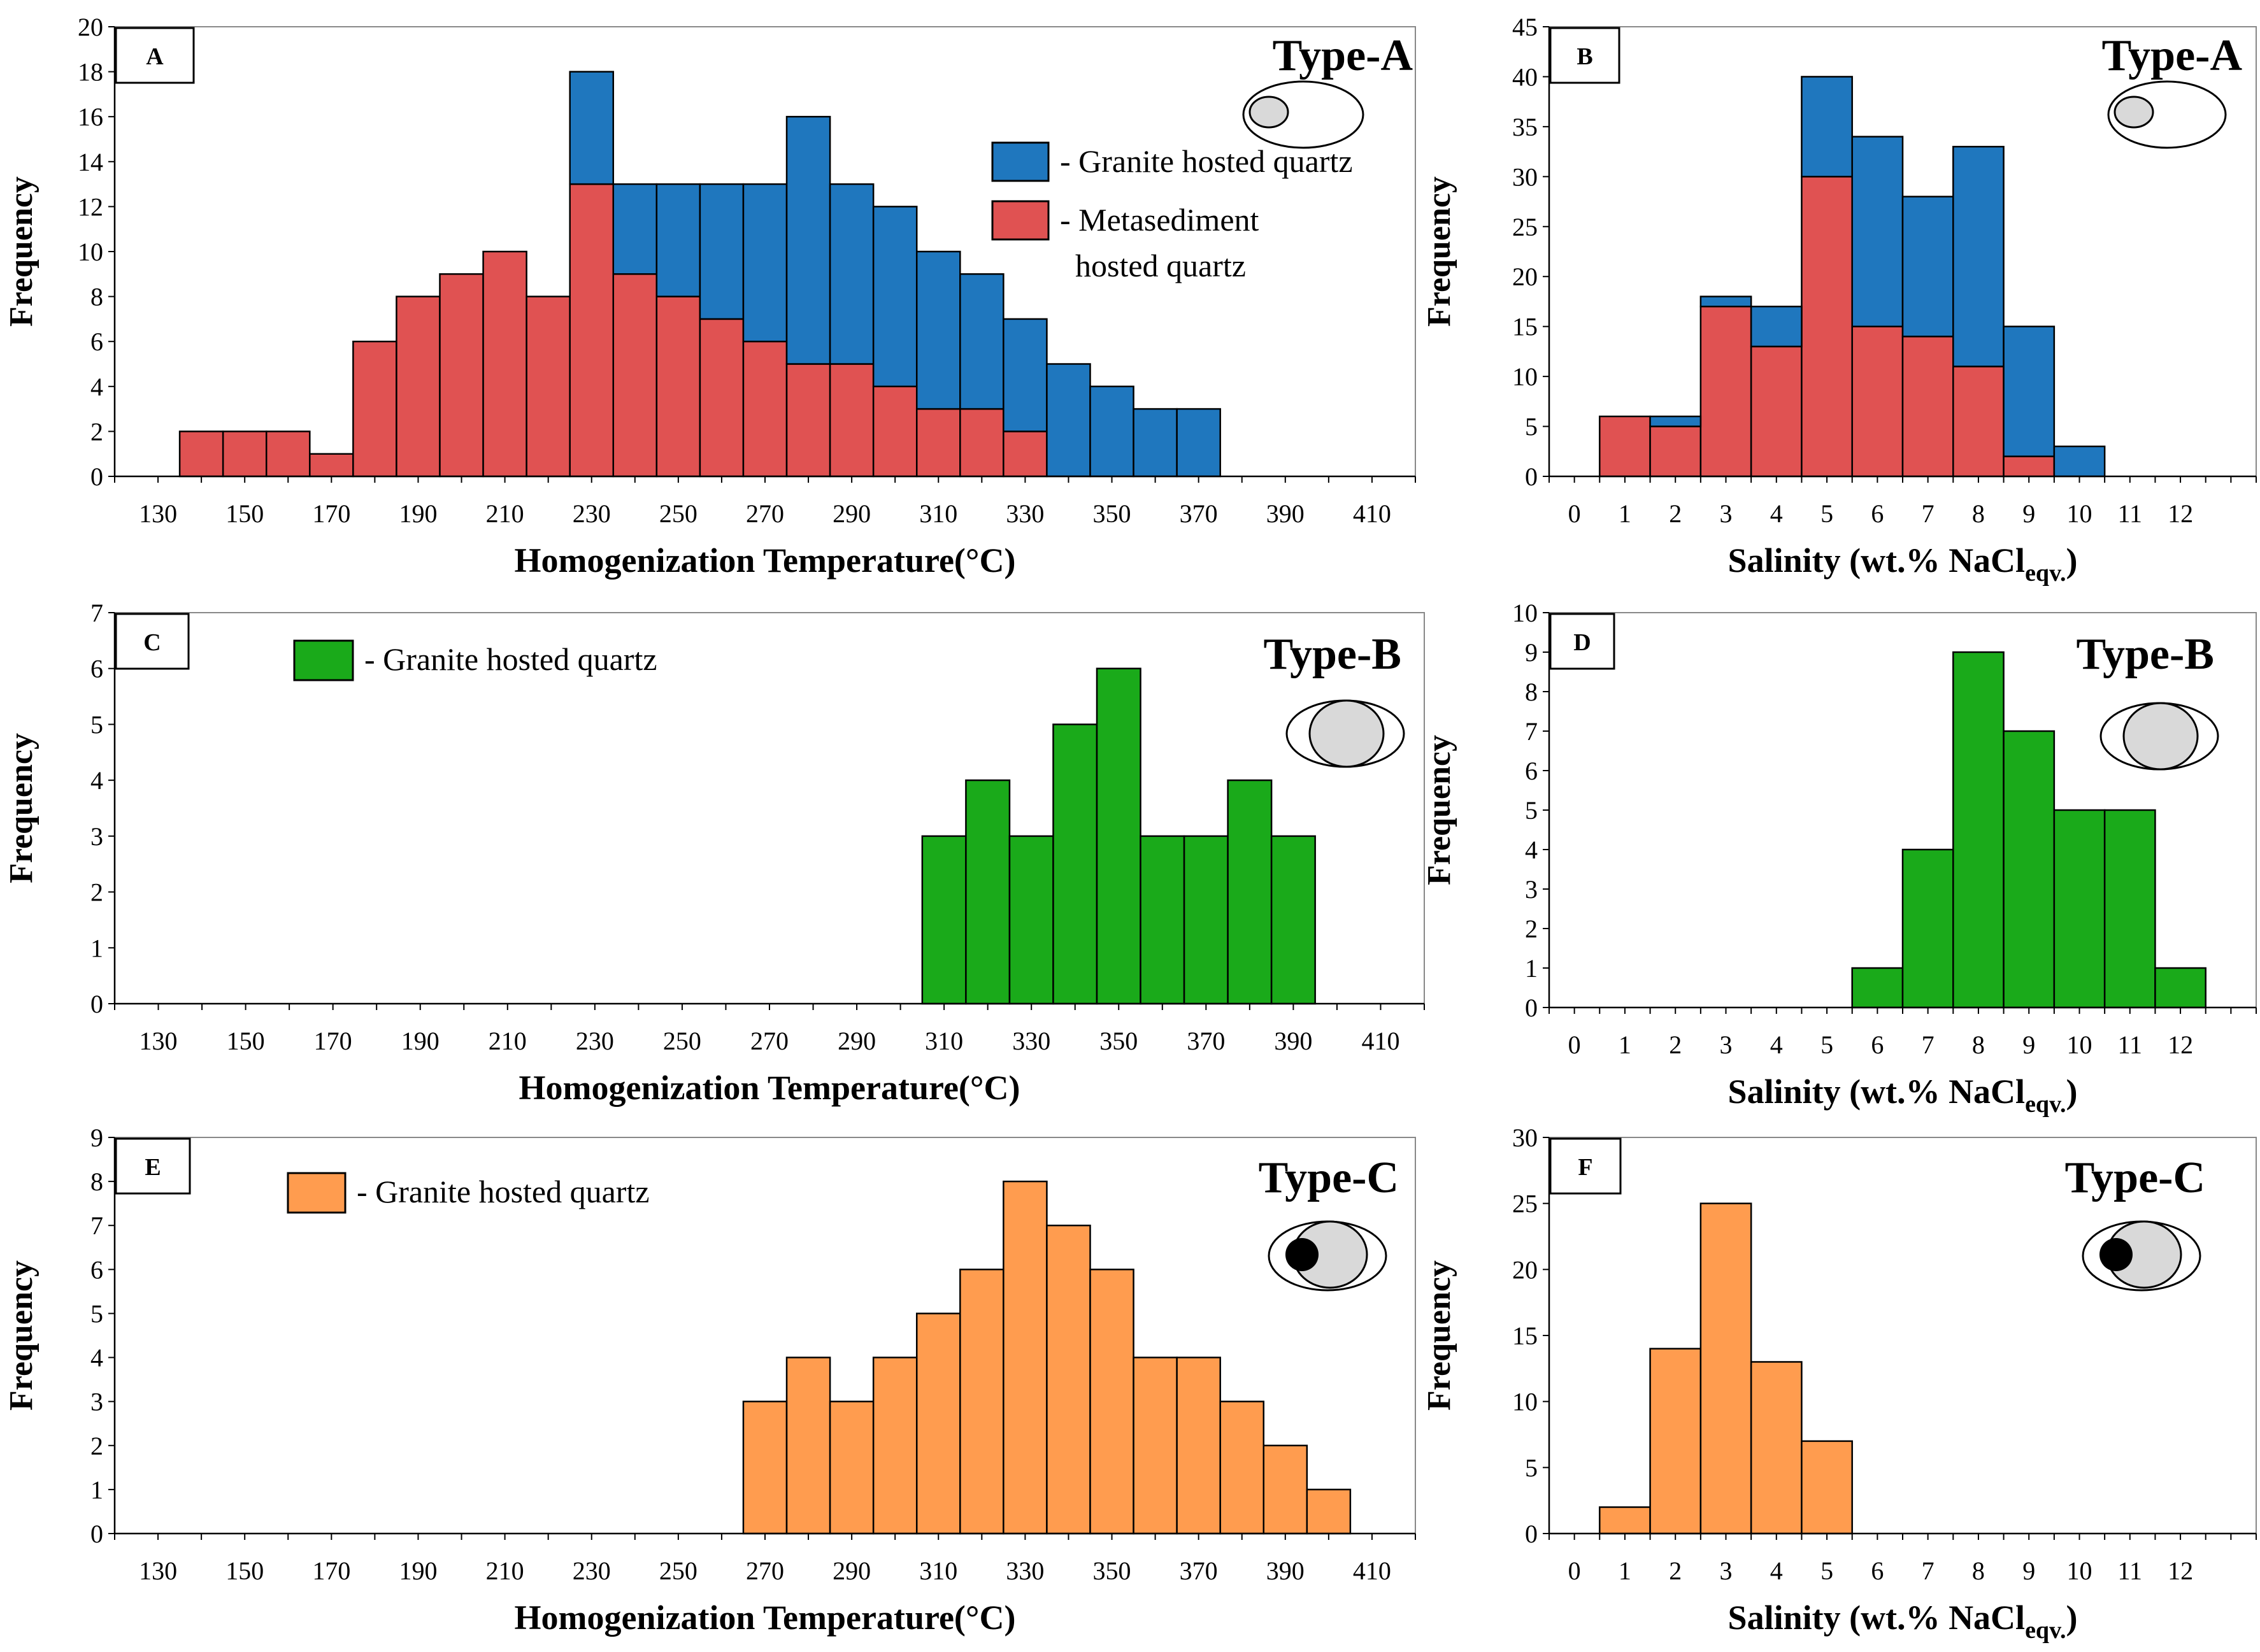  Describe the element at coordinates (2133, 113) in the screenshot. I see `vapour-bubble` at that location.